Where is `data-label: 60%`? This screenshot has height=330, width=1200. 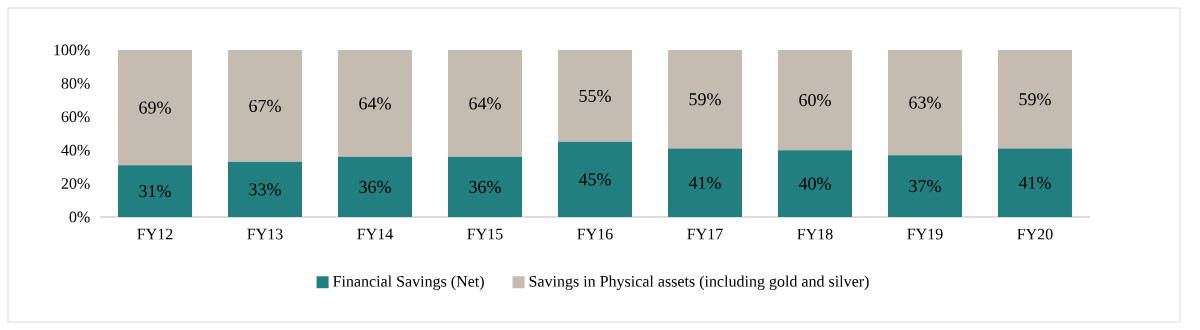 data-label: 60% is located at coordinates (815, 100).